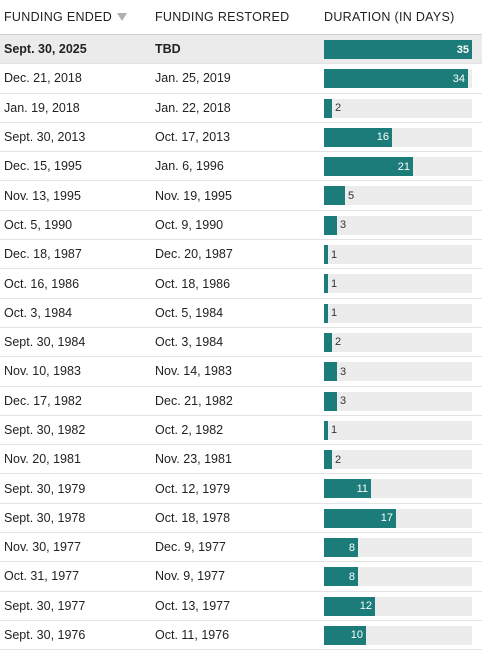 Image resolution: width=493 pixels, height=650 pixels. I want to click on table-row: Dec. 21, 2018 Jan. 25, 2019 34, so click(241, 79).